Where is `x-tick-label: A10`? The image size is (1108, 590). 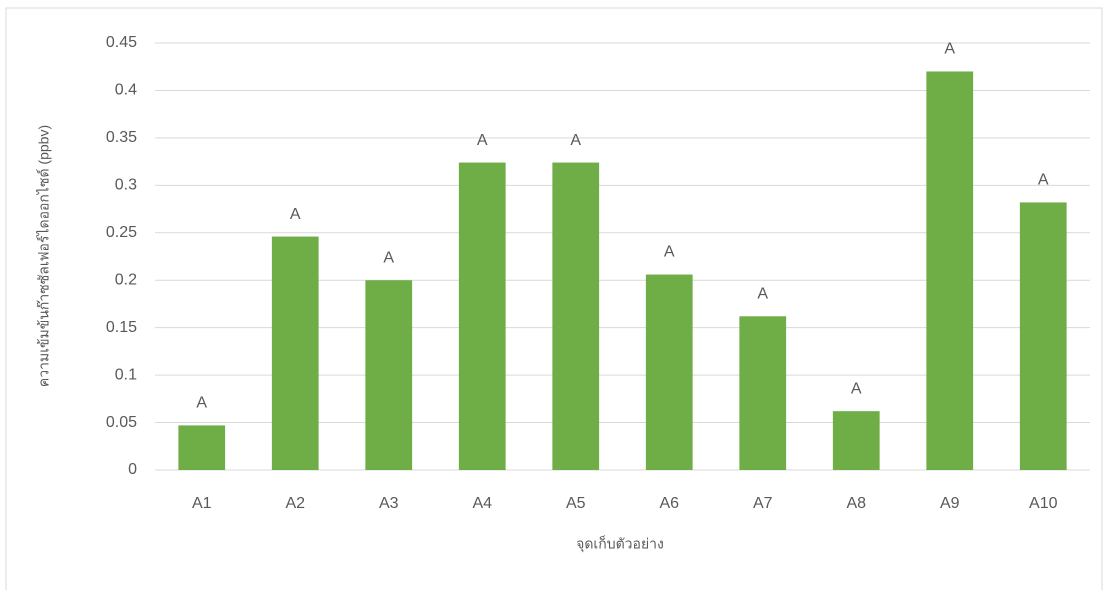
x-tick-label: A10 is located at coordinates (1043, 503).